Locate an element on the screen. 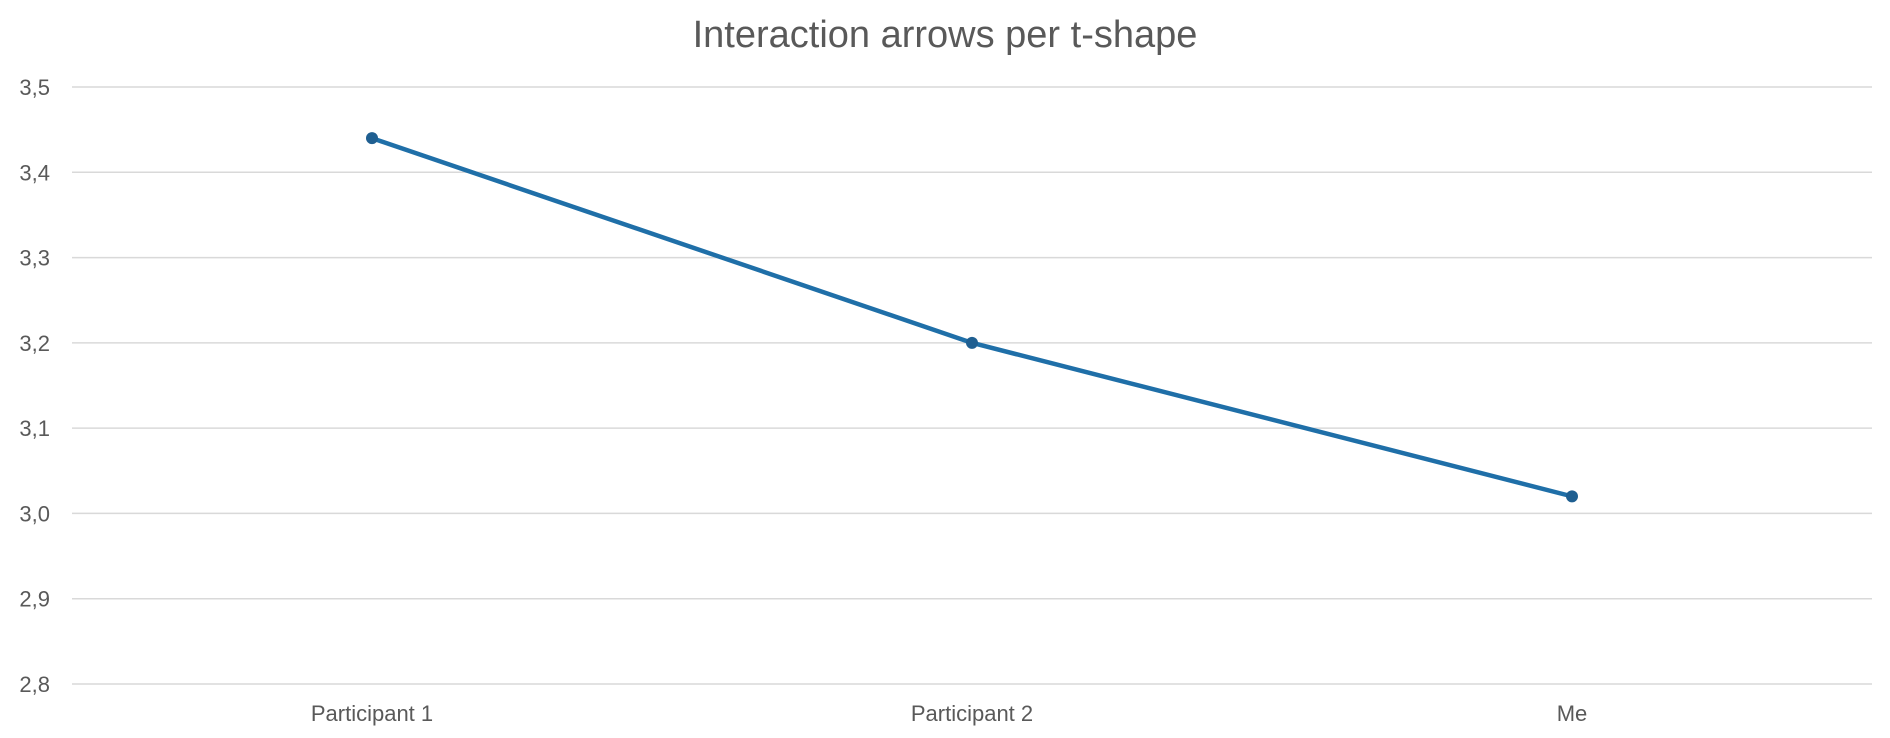 The image size is (1890, 738). x-tick-label: Participant 1 is located at coordinates (372, 713).